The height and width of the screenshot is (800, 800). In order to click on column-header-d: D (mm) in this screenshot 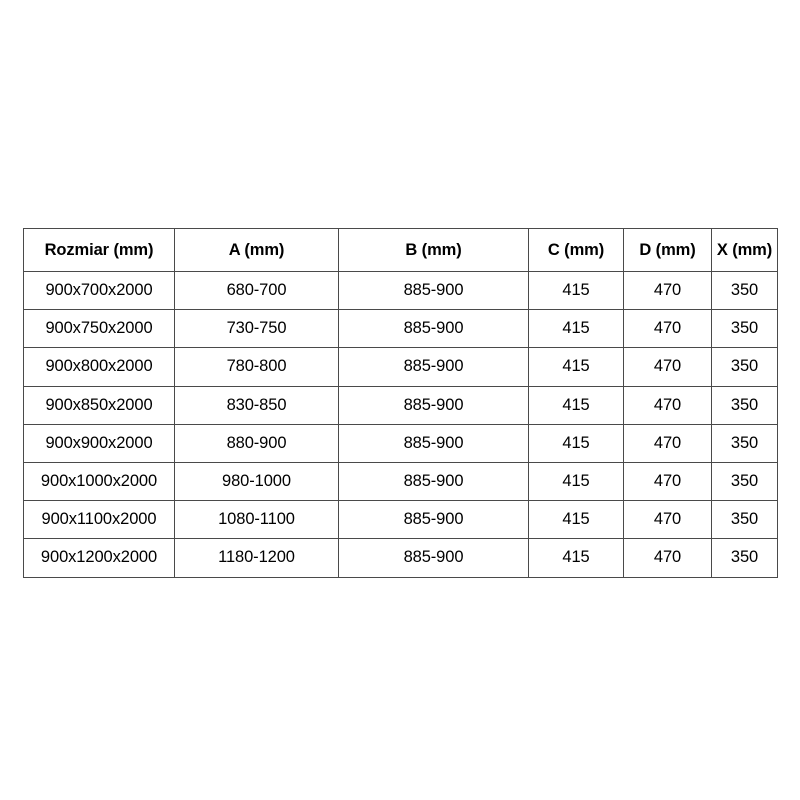, I will do `click(667, 250)`.